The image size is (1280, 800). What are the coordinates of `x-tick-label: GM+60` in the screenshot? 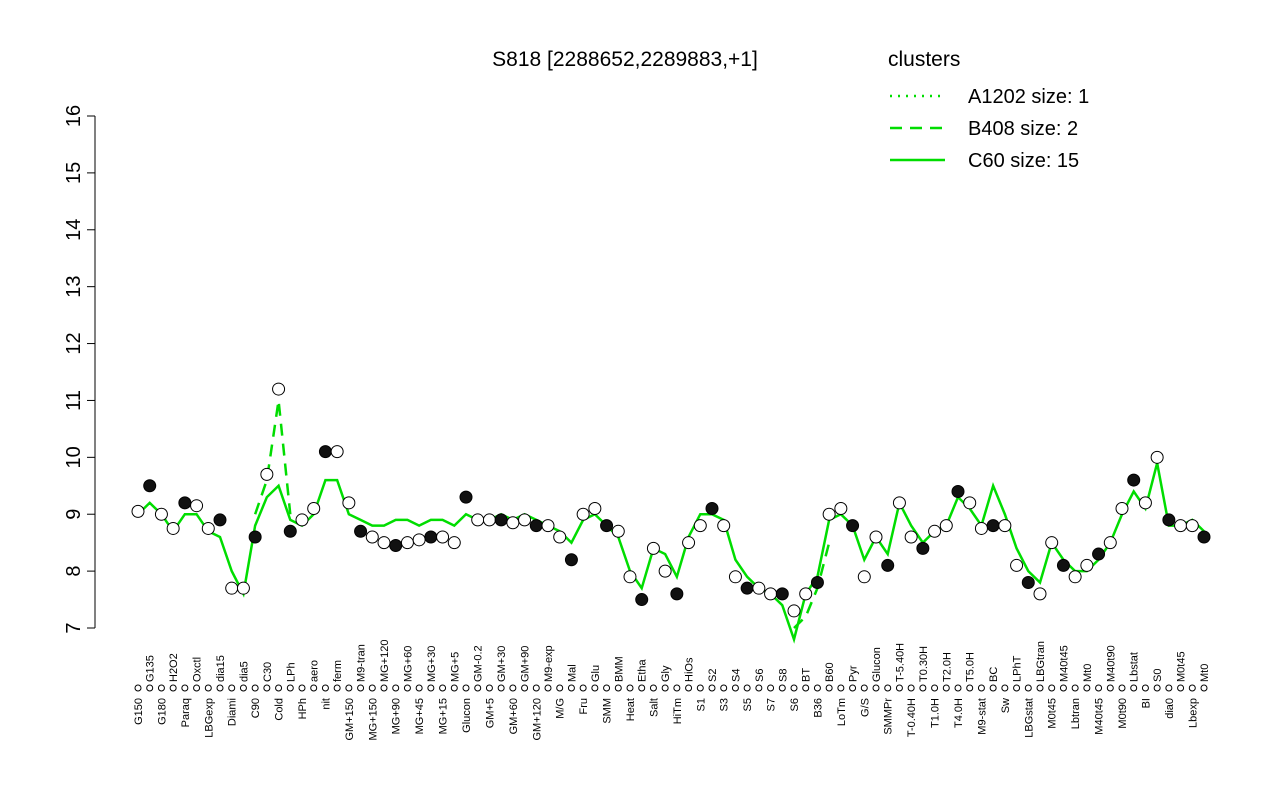 It's located at (514, 716).